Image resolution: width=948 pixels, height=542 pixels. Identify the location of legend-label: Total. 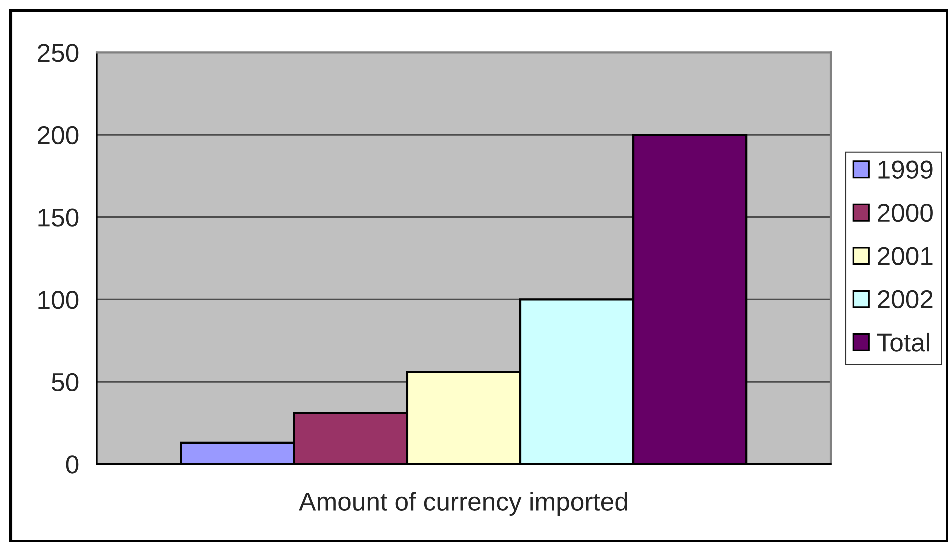
(903, 342).